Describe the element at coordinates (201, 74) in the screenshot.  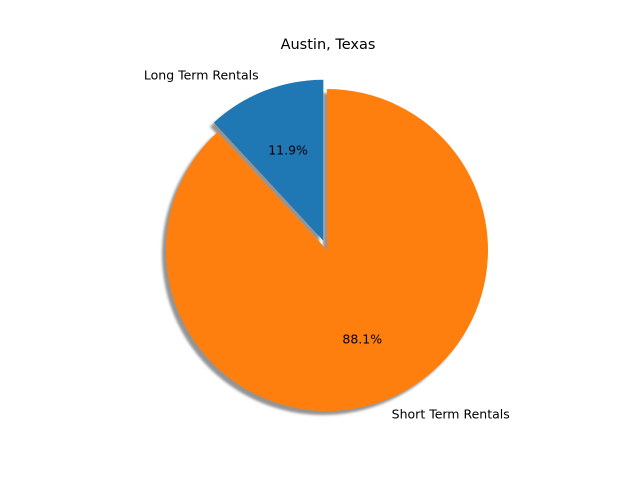
I see `slice-label-long-term-rentals: Long Term Rentals` at that location.